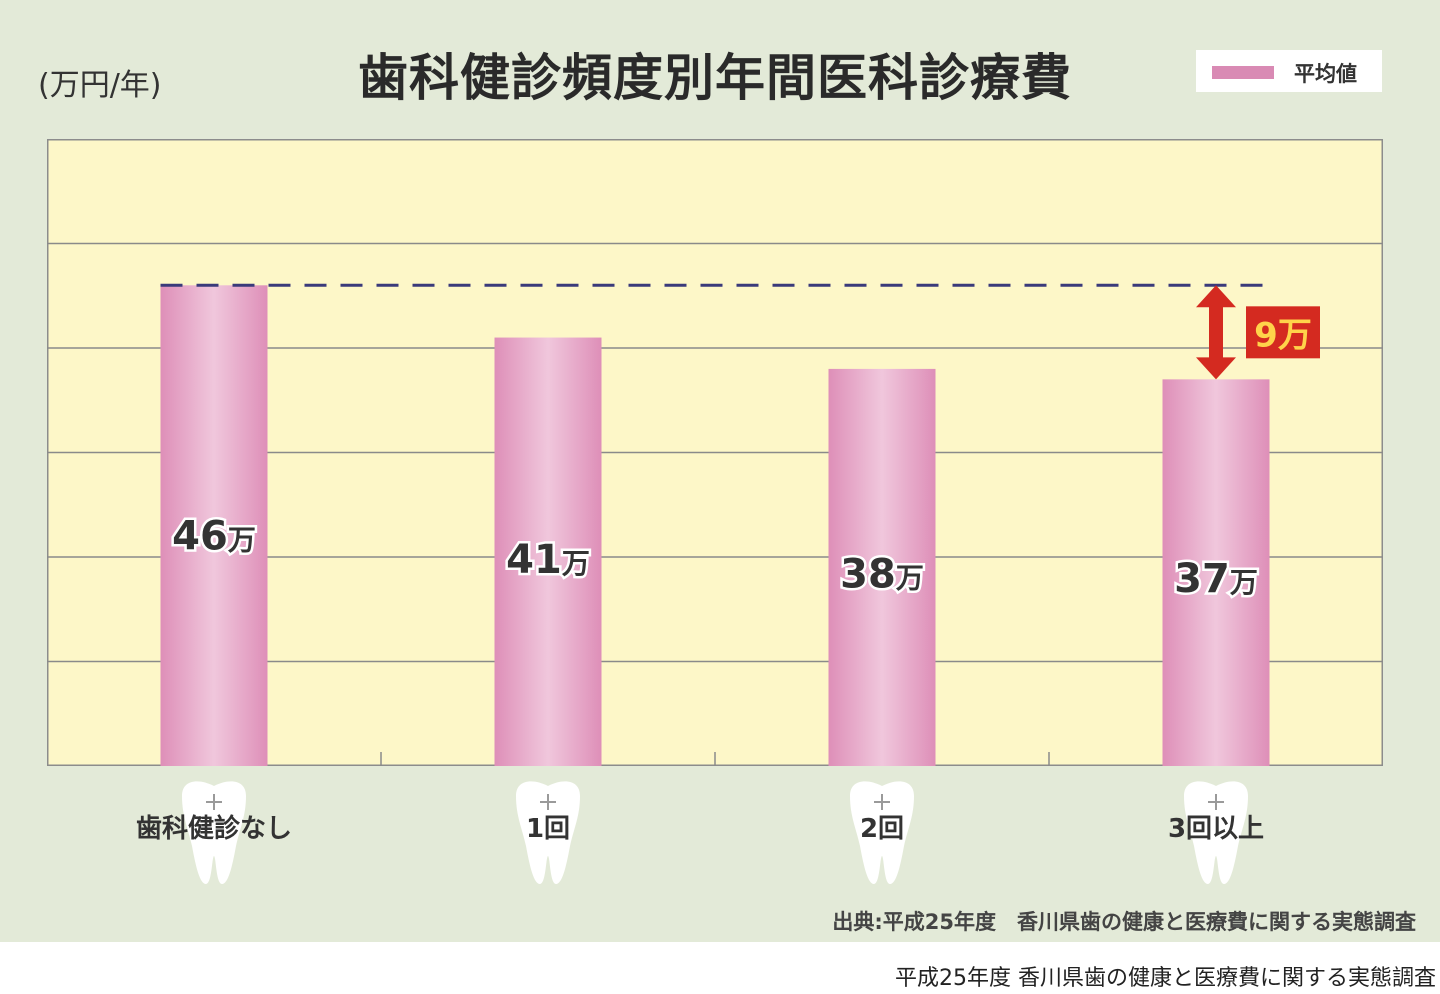 The image size is (1440, 994). I want to click on chart-title: 歯科健診頻度別年間医科診療費, so click(715, 78).